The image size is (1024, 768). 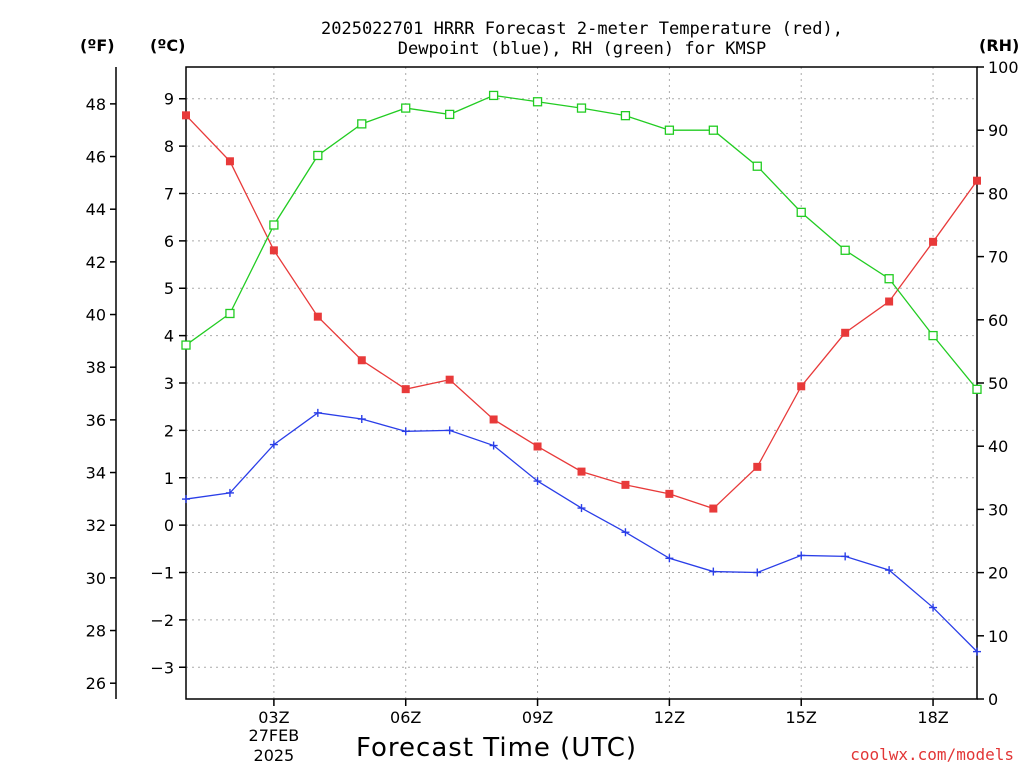 I want to click on x-tick-label: 18Z, so click(x=932, y=717).